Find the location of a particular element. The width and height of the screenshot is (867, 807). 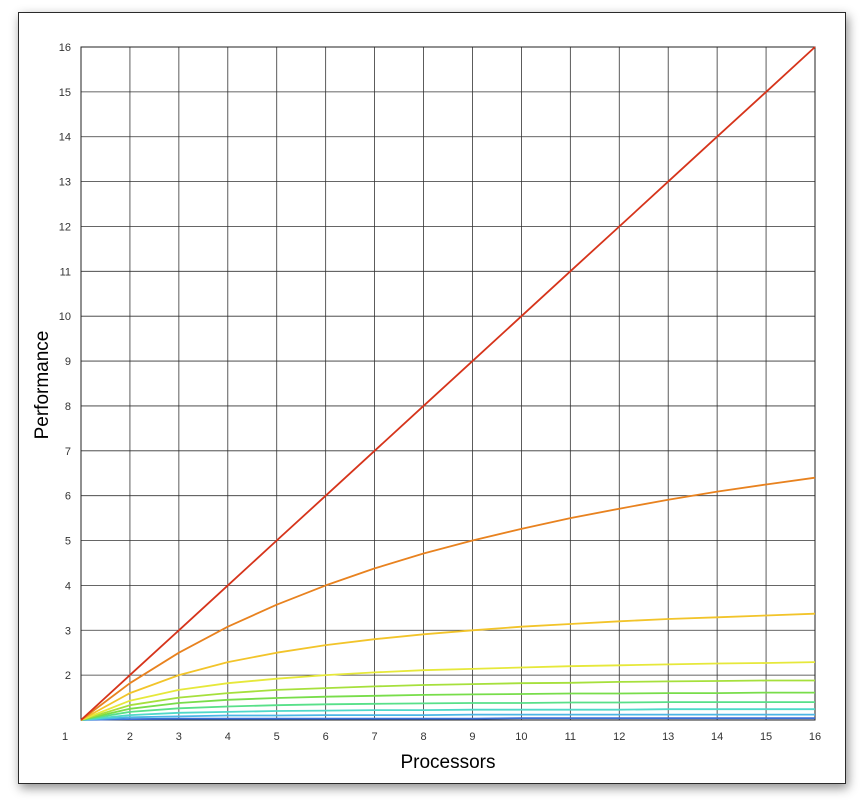

y-tick-label: 11 is located at coordinates (65, 272).